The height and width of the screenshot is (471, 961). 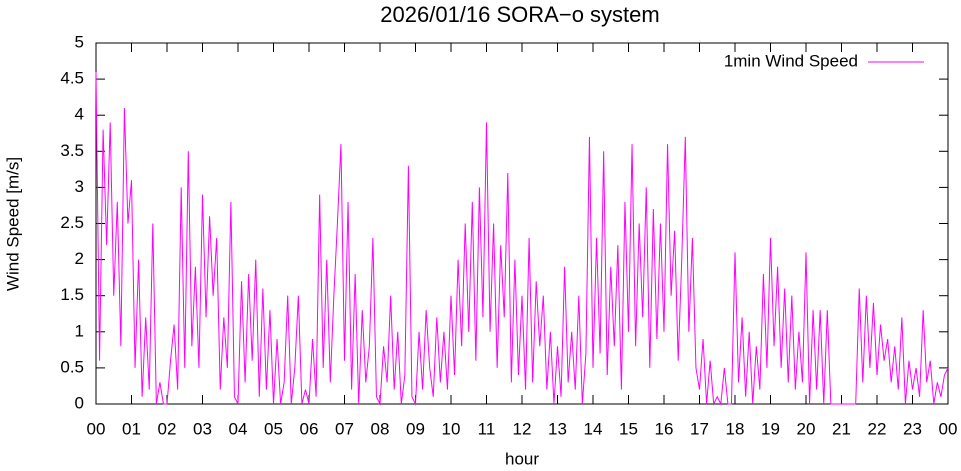 What do you see at coordinates (912, 428) in the screenshot?
I see `x-tick-label: 23` at bounding box center [912, 428].